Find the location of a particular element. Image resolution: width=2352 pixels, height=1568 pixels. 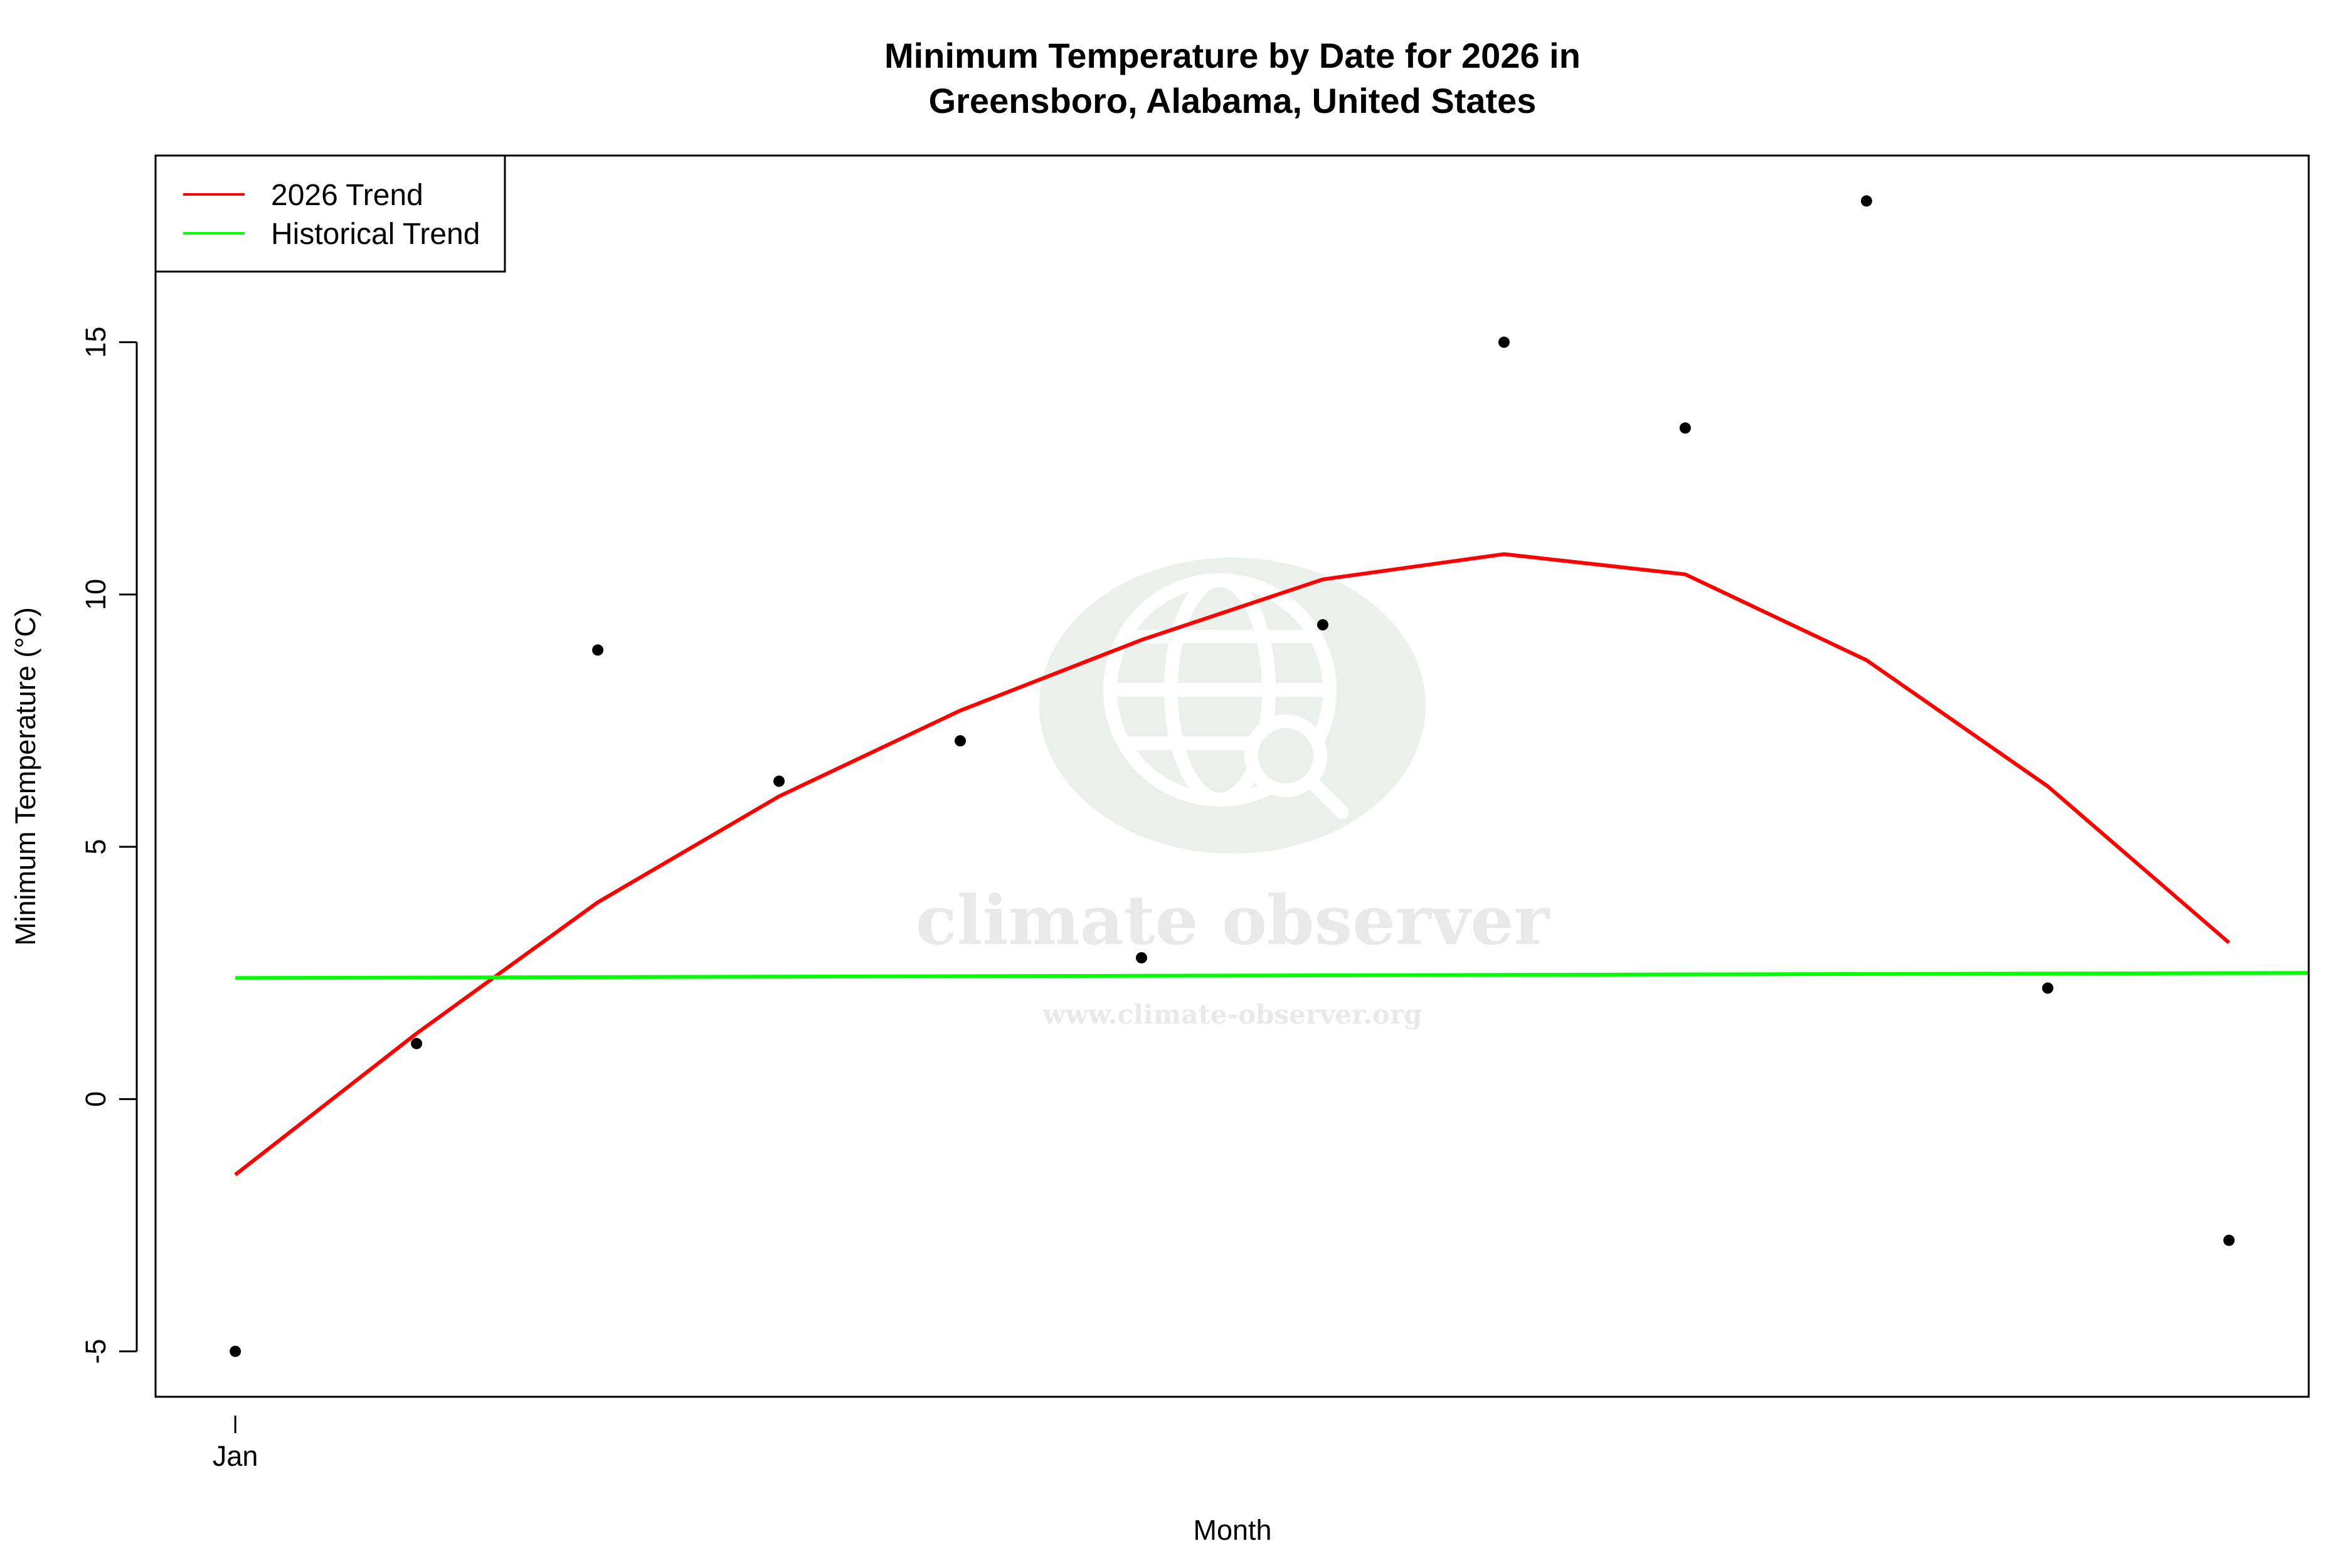

legend: 2026 Trend Historical Trend is located at coordinates (330, 213).